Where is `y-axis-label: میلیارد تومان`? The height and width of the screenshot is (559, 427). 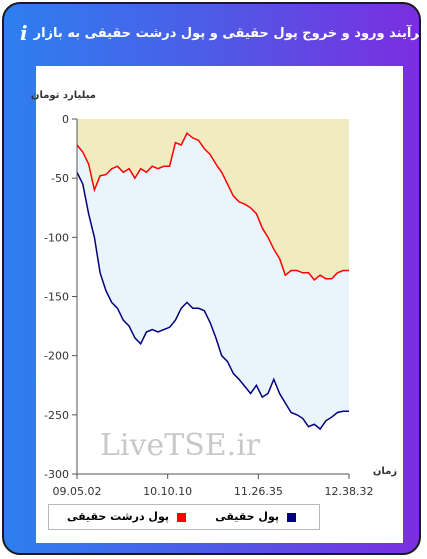
y-axis-label: میلیارد تومان is located at coordinates (63, 95).